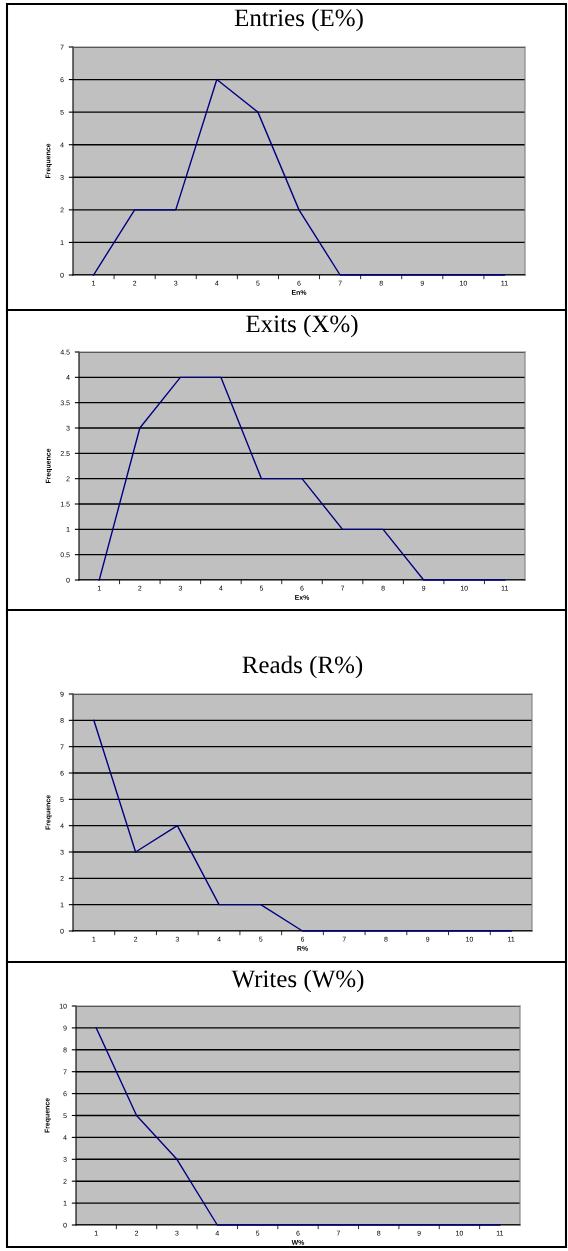 Image resolution: width=568 pixels, height=1251 pixels. Describe the element at coordinates (298, 20) in the screenshot. I see `chart-title: Entries (E%)` at that location.